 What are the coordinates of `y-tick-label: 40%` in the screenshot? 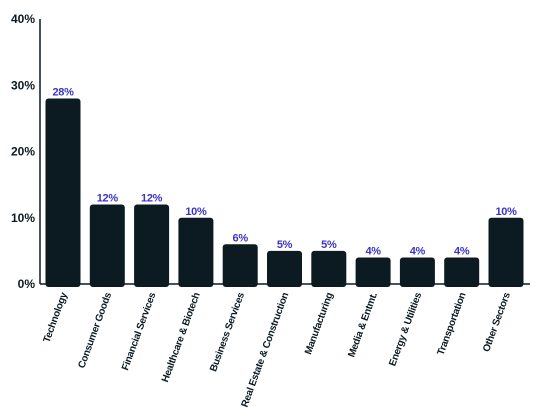 It's located at (23, 19).